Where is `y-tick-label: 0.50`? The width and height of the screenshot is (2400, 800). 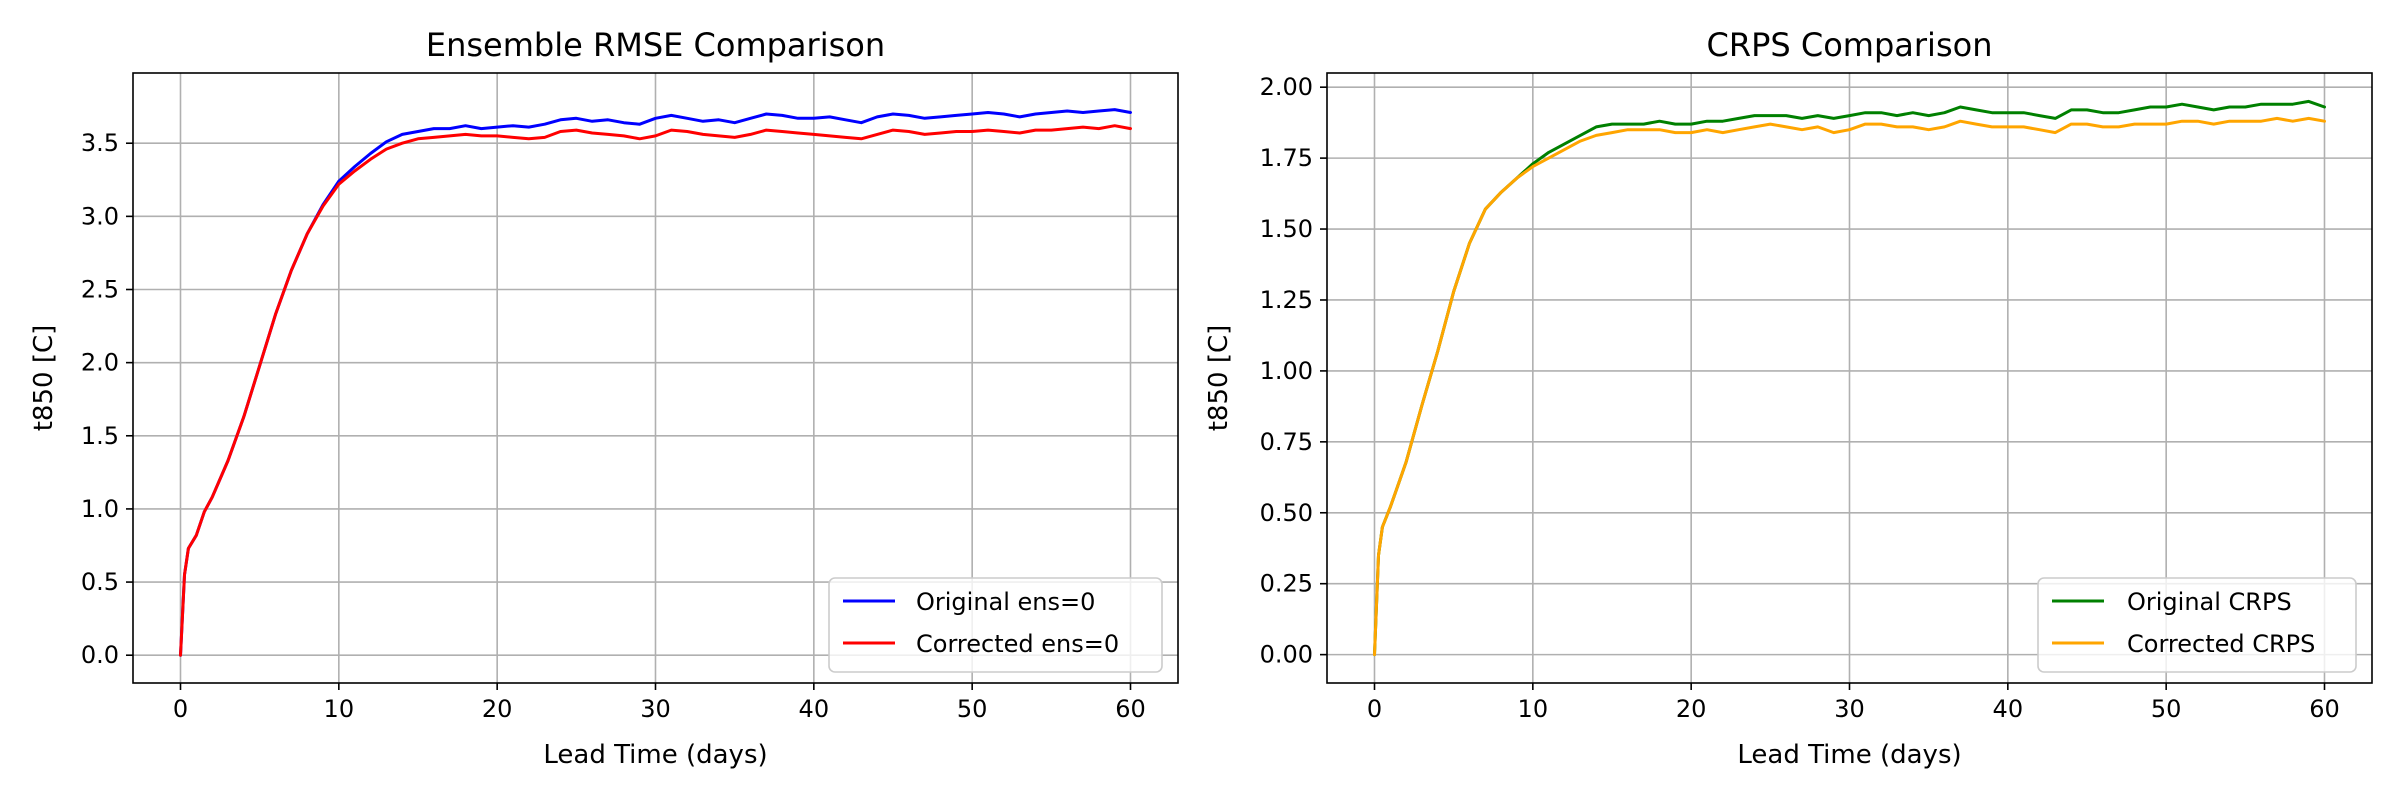
y-tick-label: 0.50 is located at coordinates (1286, 513).